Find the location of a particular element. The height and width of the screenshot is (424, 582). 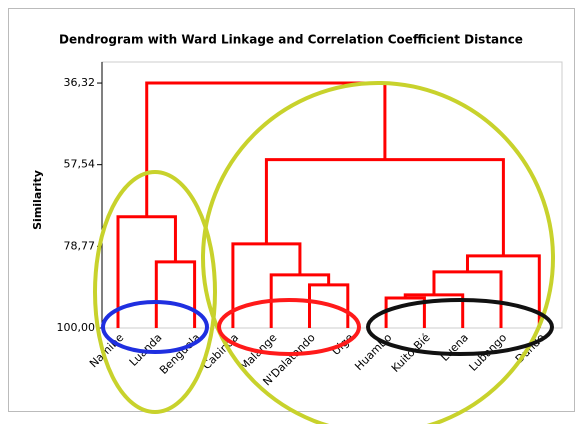

y-tick-label: 78,77 is located at coordinates (80, 245).